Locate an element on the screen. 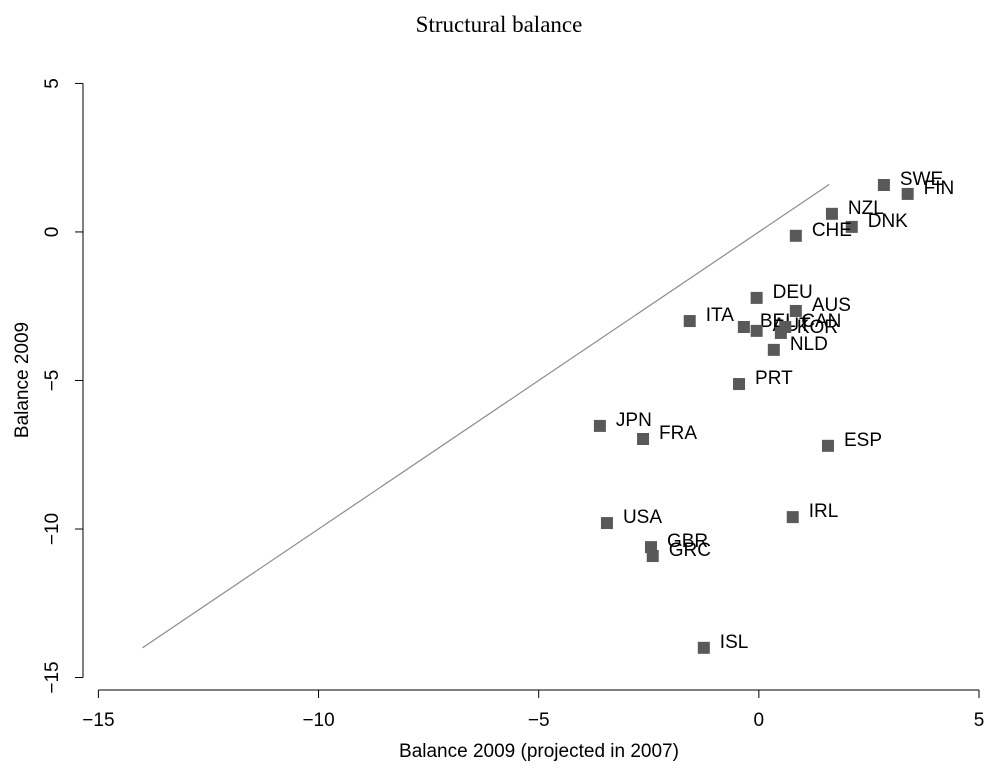 This screenshot has width=997, height=771. point-label: IRL is located at coordinates (824, 511).